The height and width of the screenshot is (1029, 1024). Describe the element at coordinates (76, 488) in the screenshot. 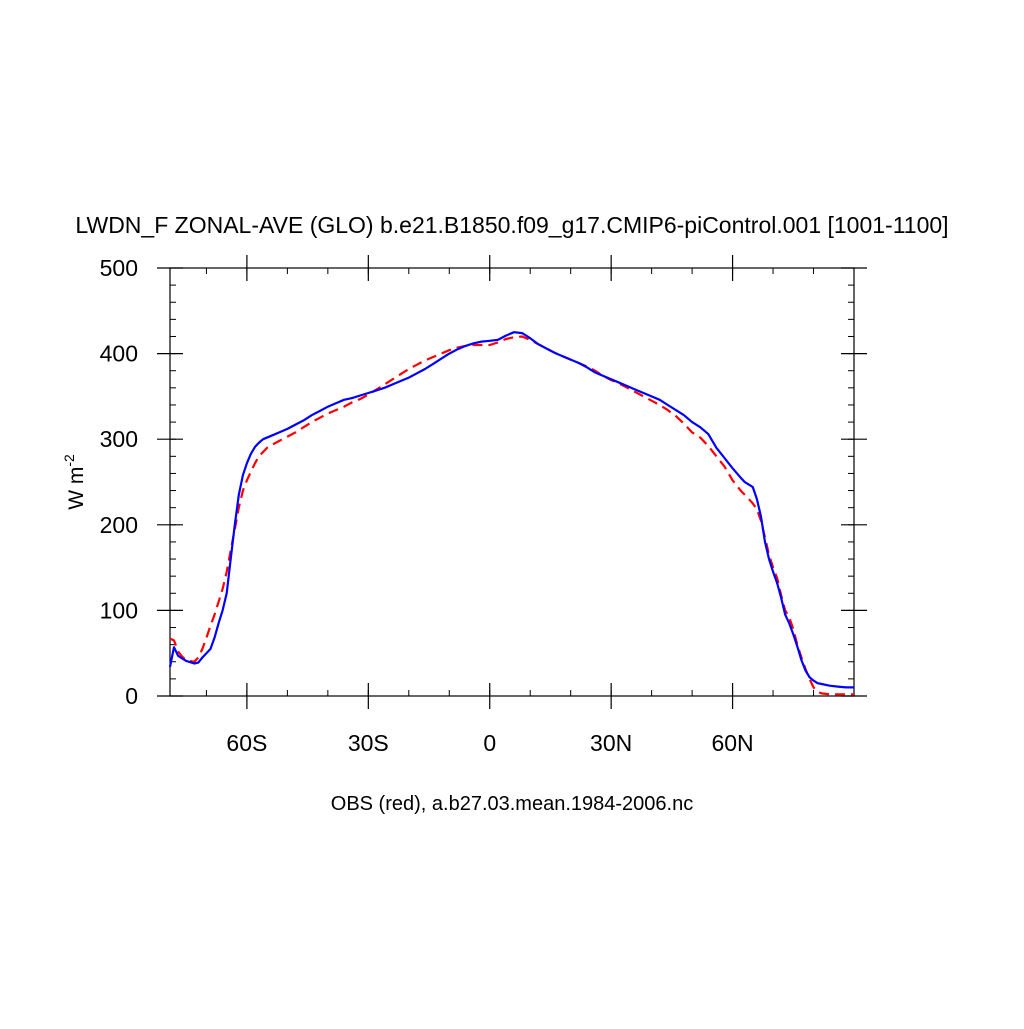

I see `y-axis-label-base: W m` at that location.